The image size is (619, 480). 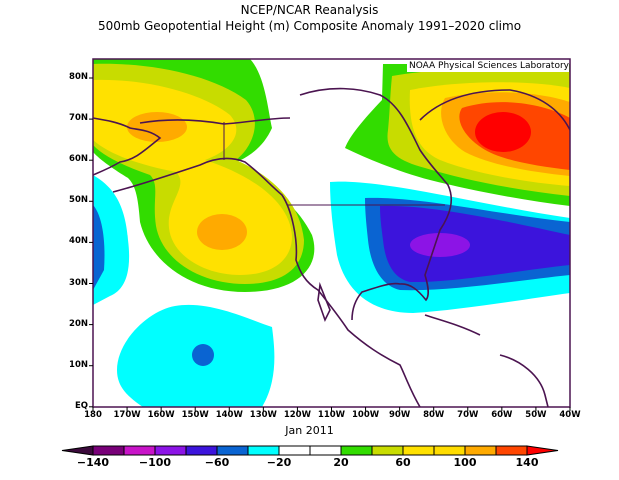 I want to click on contour-140-east, so click(x=503, y=132).